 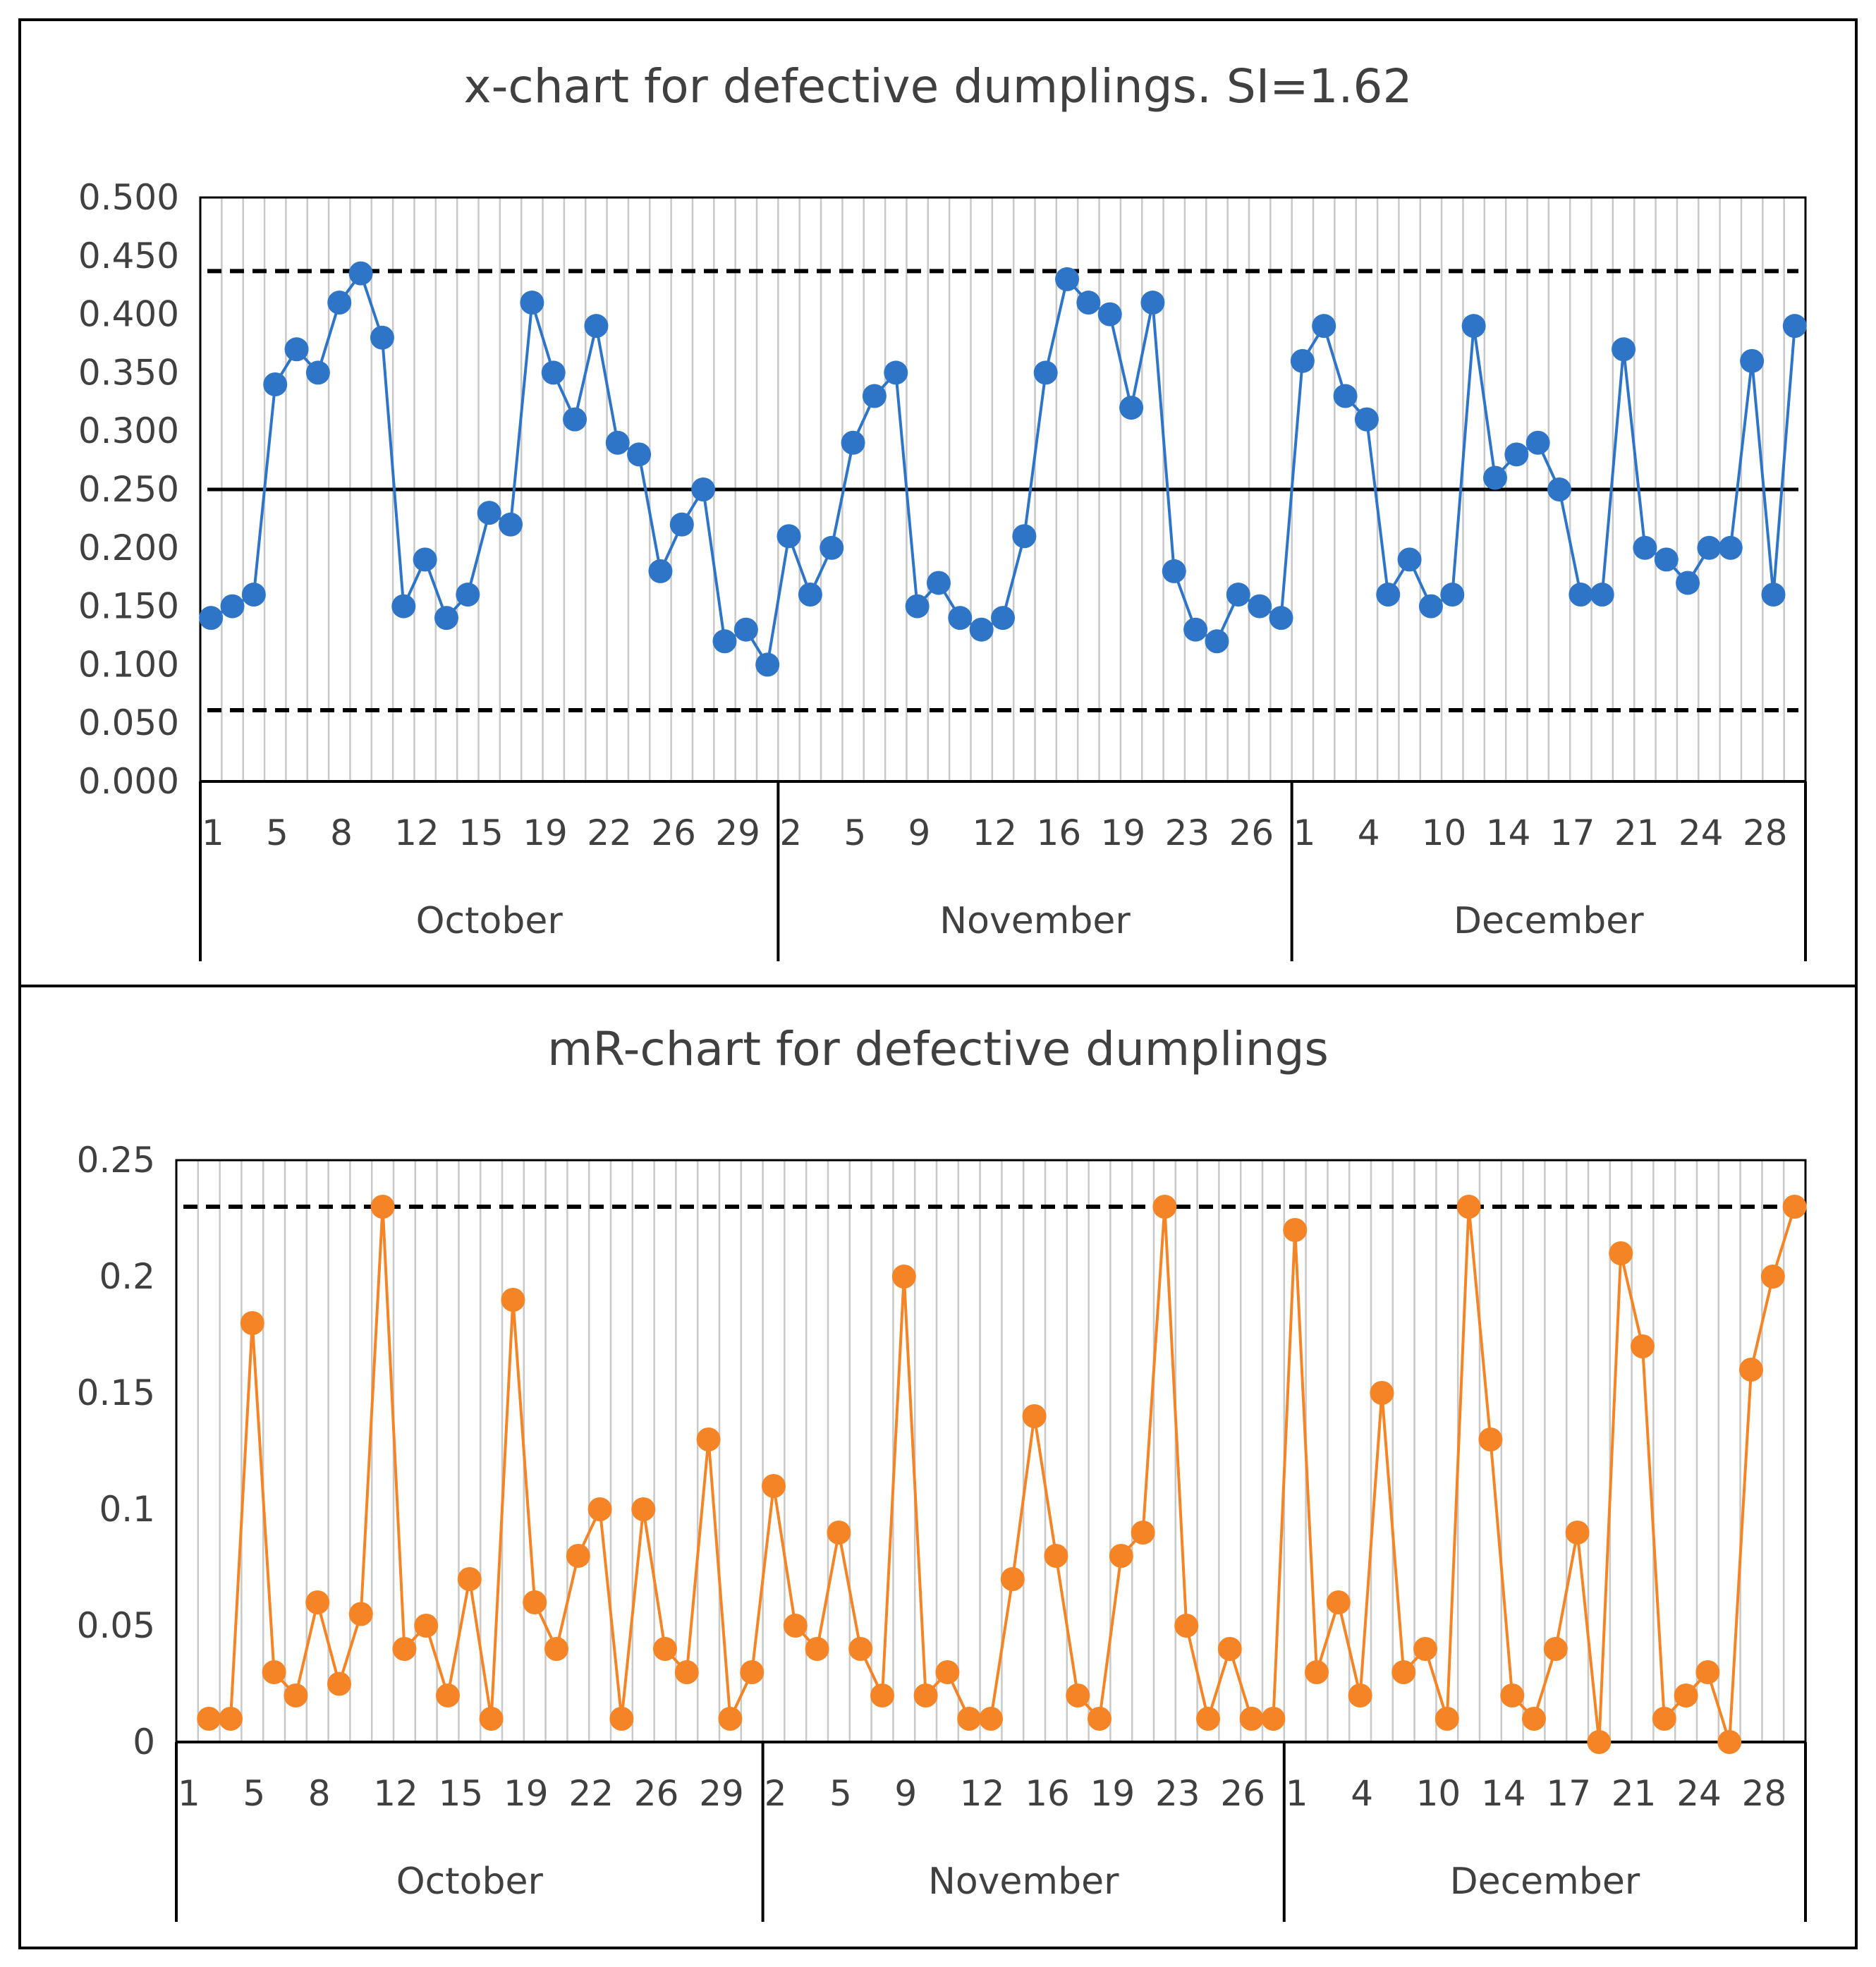 What do you see at coordinates (609, 832) in the screenshot?
I see `x-chart-xtick-label: 22` at bounding box center [609, 832].